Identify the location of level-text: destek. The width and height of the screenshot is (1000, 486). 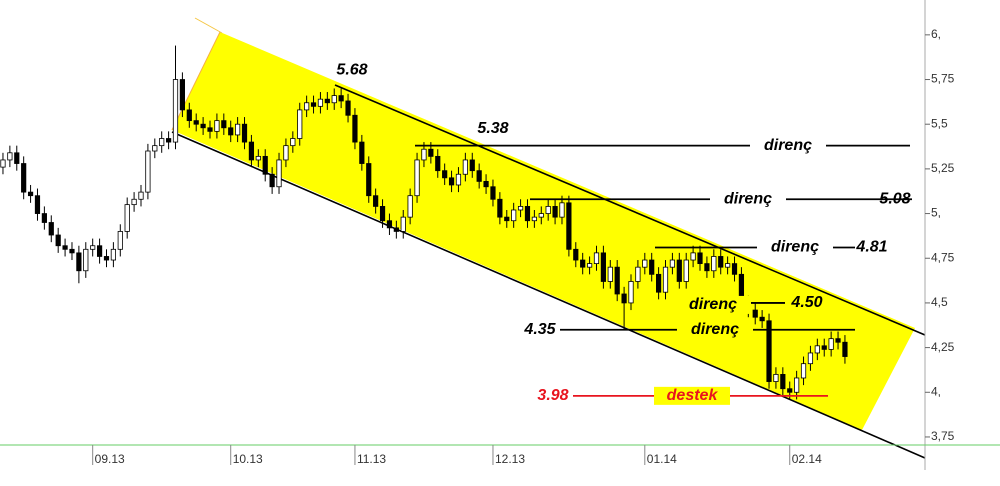
(693, 395).